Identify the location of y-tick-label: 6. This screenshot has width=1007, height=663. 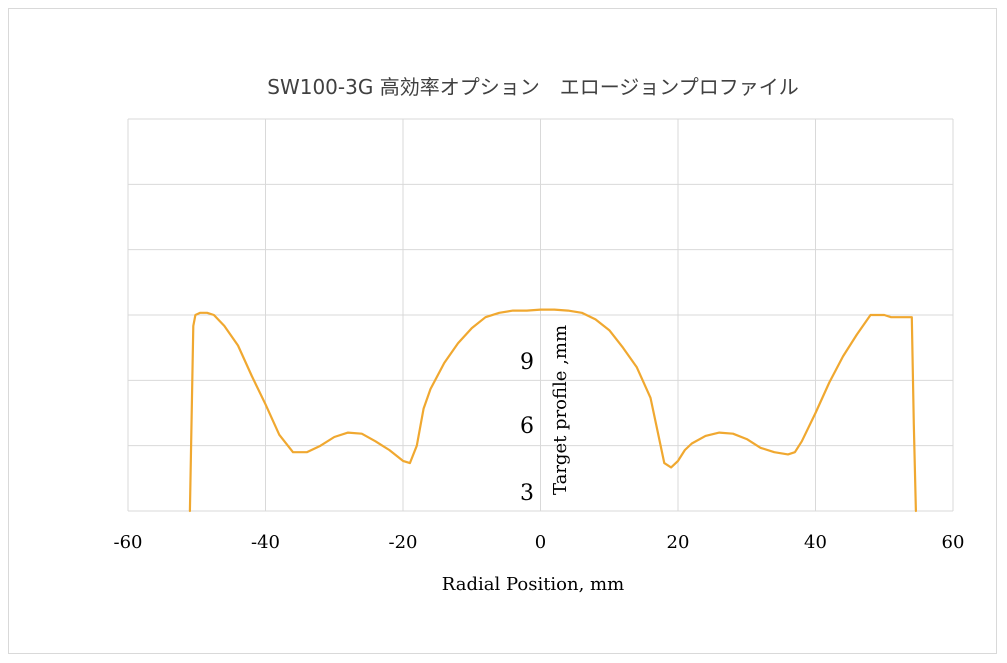
(527, 426).